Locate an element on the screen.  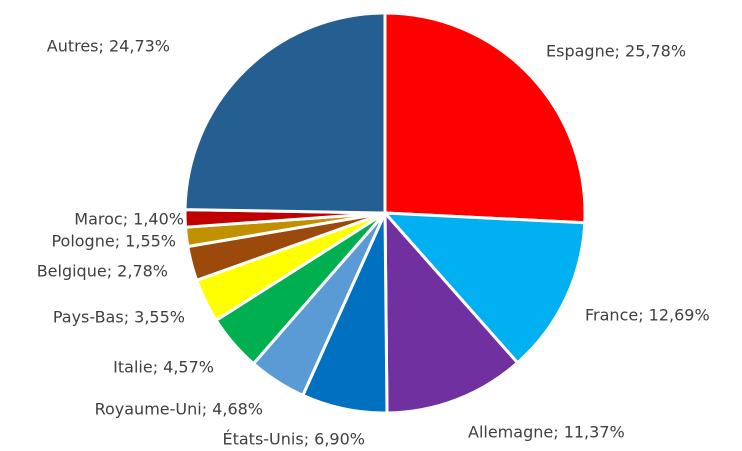
data-label: France; 12,69% is located at coordinates (647, 315).